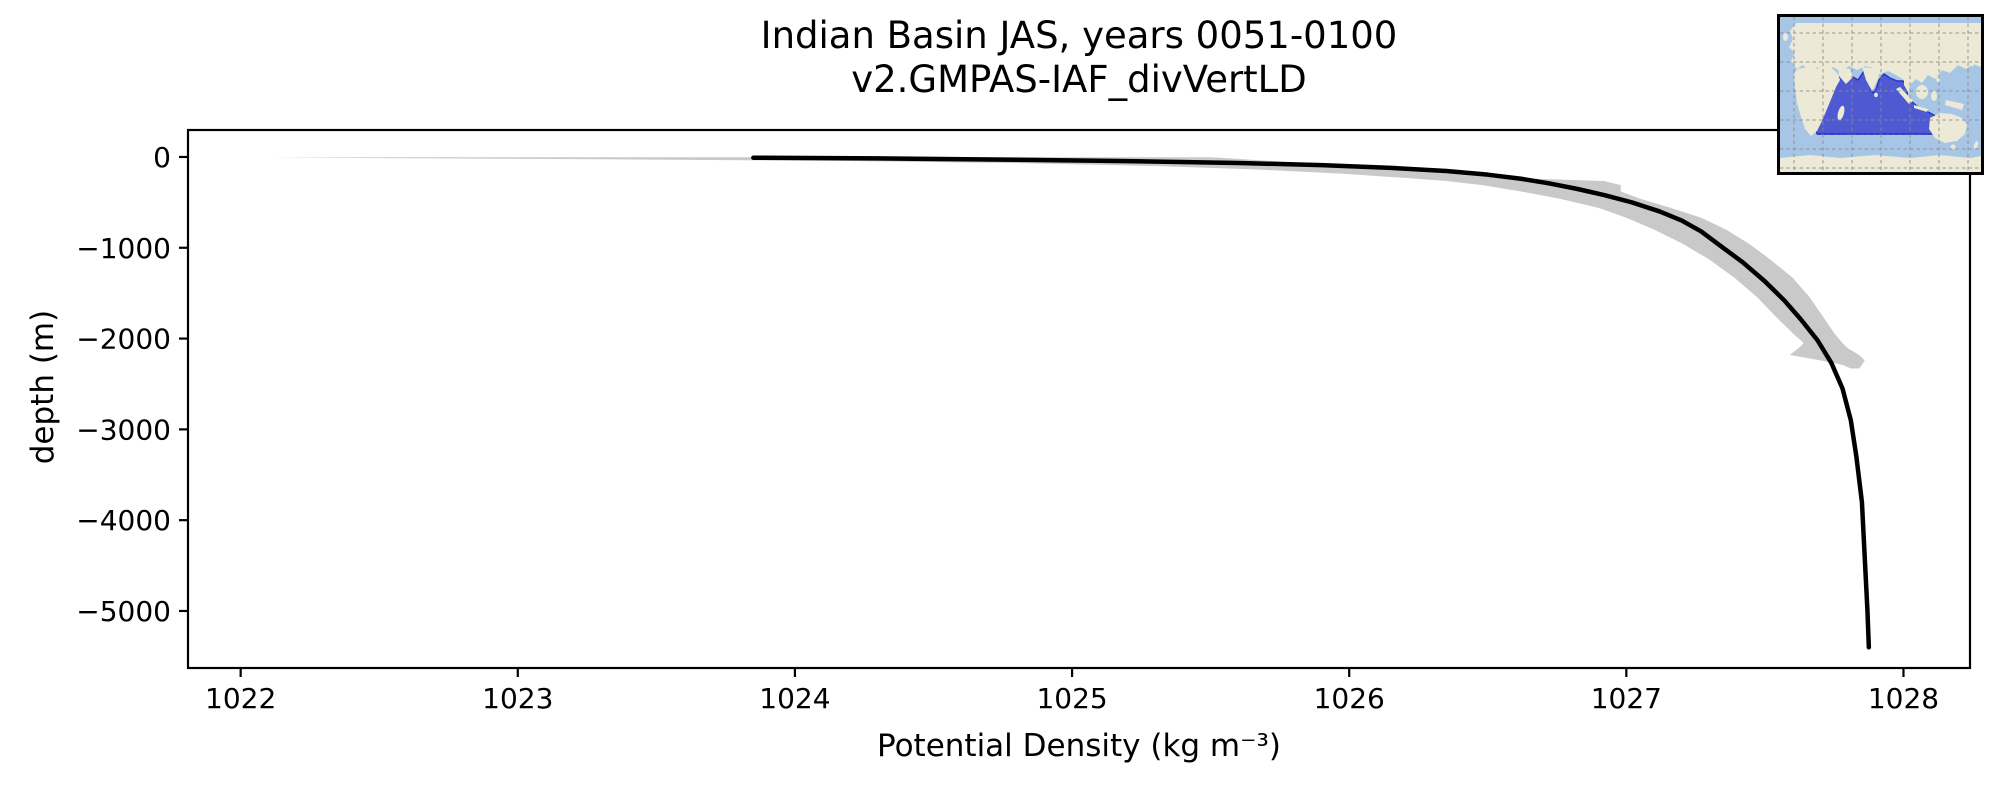 This screenshot has width=2000, height=800. What do you see at coordinates (1934, 96) in the screenshot?
I see `land-sulawesi` at bounding box center [1934, 96].